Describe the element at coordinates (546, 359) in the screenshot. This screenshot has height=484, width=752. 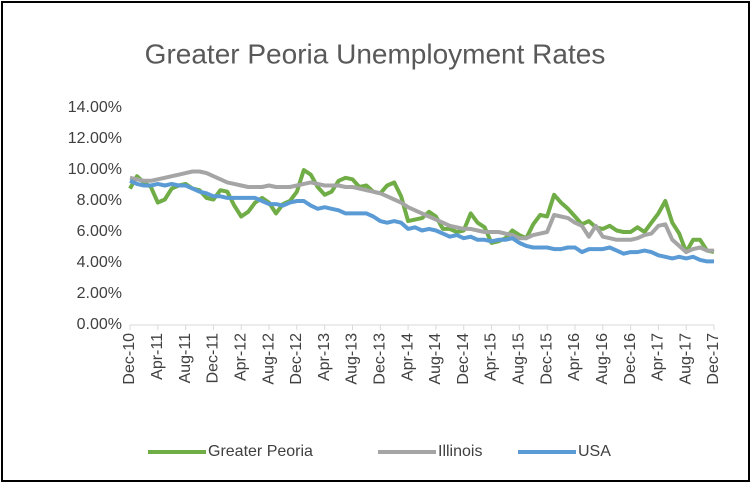
I see `x-tick-label: Dec-15` at that location.